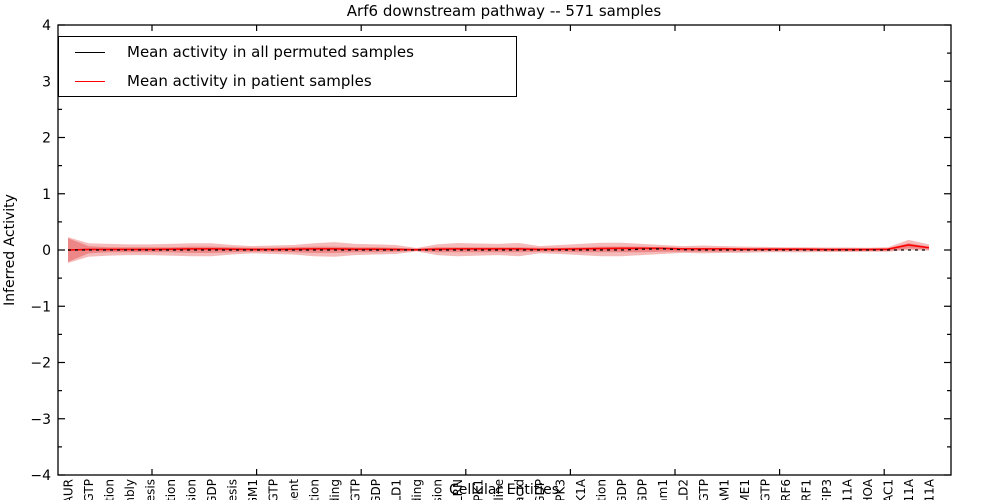  Describe the element at coordinates (868, 489) in the screenshot. I see `x-category-label: RHOA` at that location.